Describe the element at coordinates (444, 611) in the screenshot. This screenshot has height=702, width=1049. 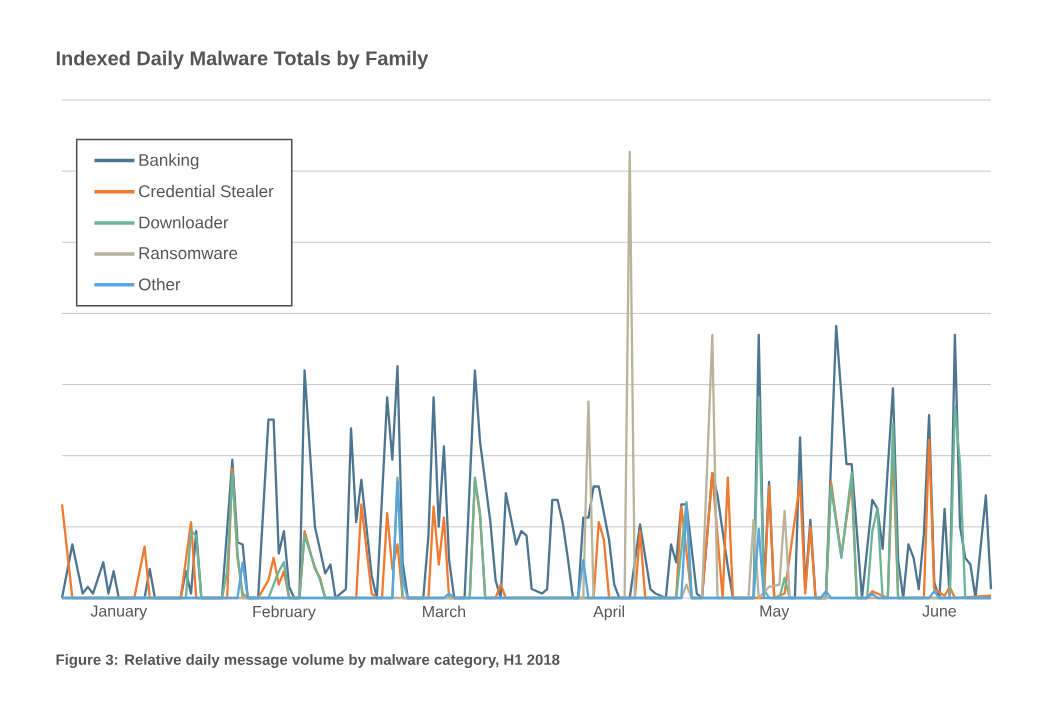
I see `x-tick-label: March` at that location.